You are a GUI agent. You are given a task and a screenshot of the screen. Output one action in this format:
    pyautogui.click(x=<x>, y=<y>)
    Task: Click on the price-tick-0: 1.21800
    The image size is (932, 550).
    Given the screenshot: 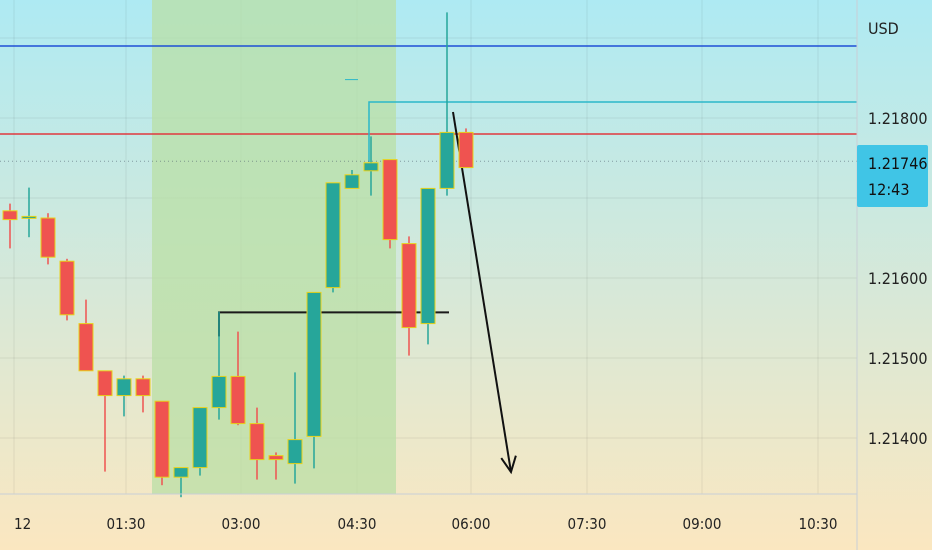 What is the action you would take?
    pyautogui.click(x=898, y=118)
    